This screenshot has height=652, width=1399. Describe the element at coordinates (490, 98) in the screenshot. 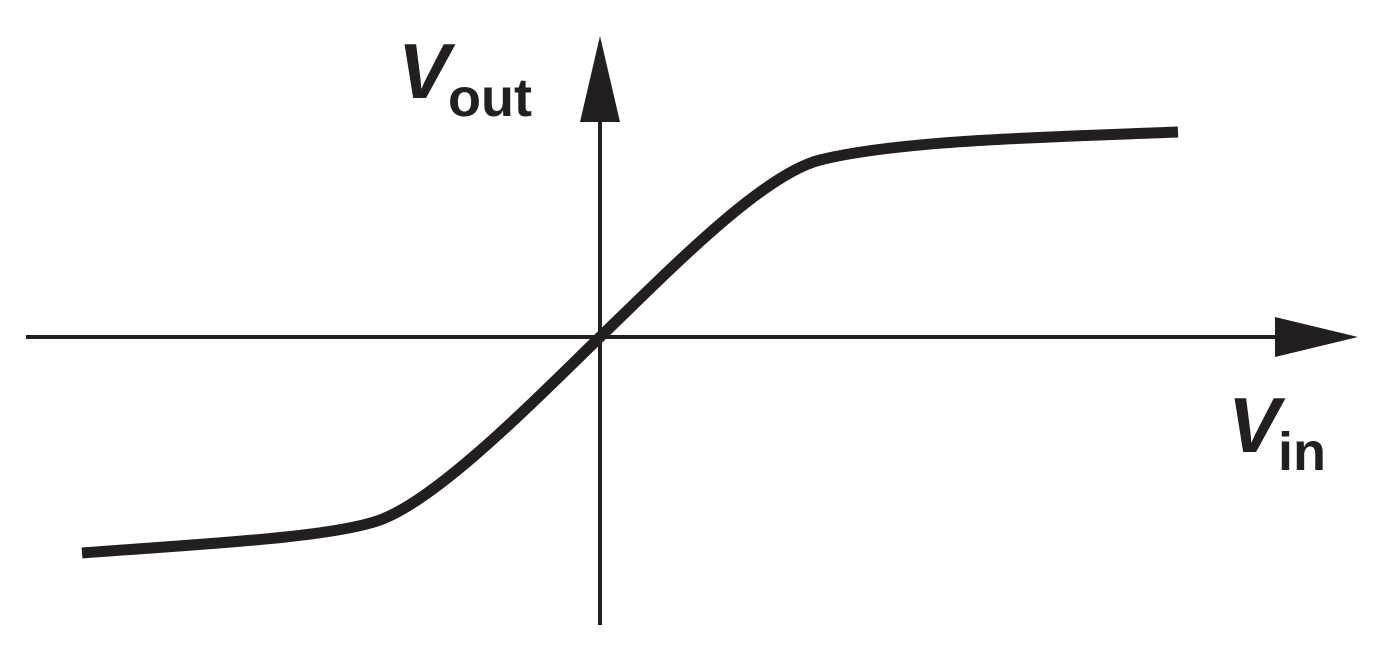

I see `y-axis-label-subscript: out` at that location.